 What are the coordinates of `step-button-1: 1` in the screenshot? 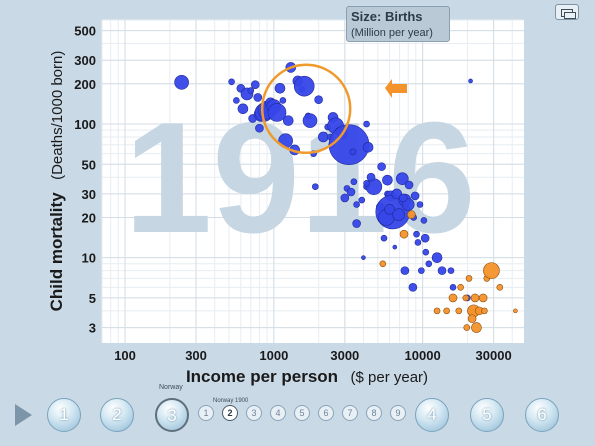 It's located at (64, 415).